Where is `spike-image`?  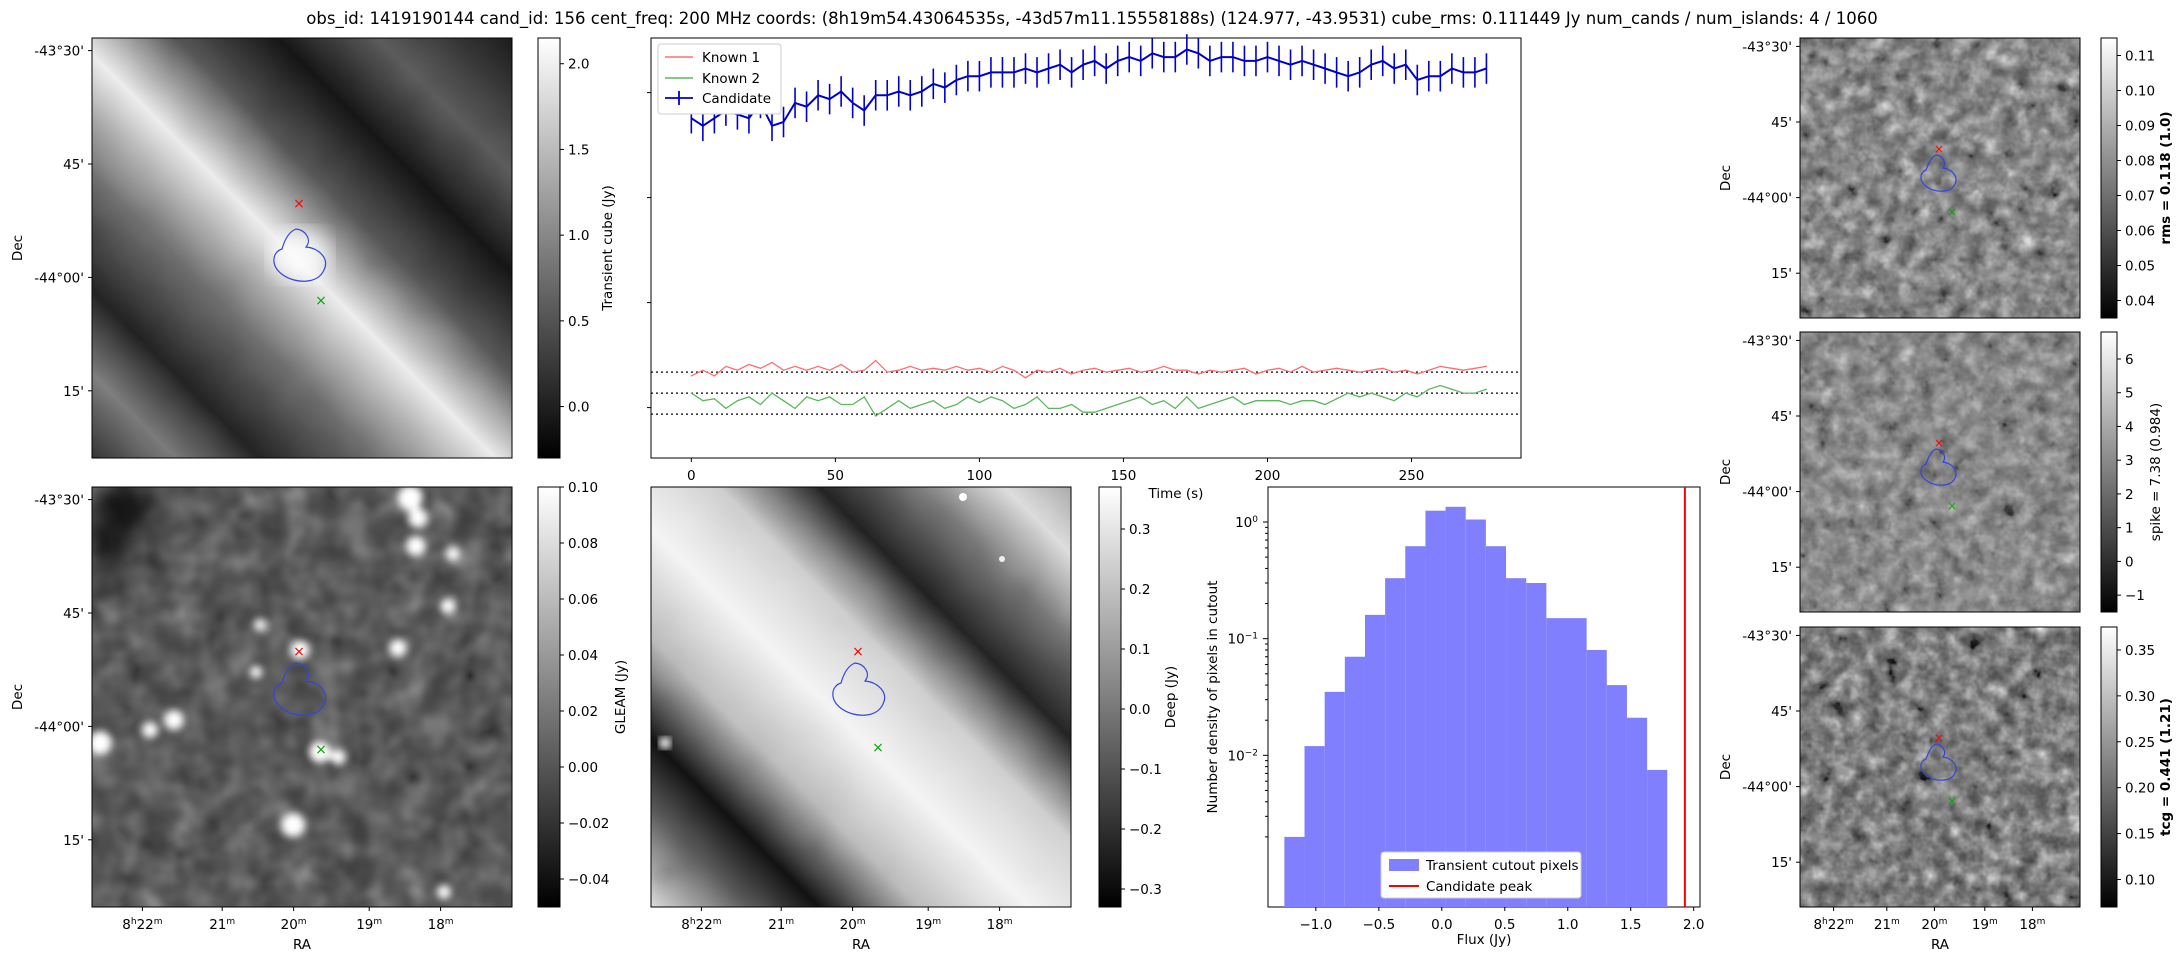
spike-image is located at coordinates (1940, 472).